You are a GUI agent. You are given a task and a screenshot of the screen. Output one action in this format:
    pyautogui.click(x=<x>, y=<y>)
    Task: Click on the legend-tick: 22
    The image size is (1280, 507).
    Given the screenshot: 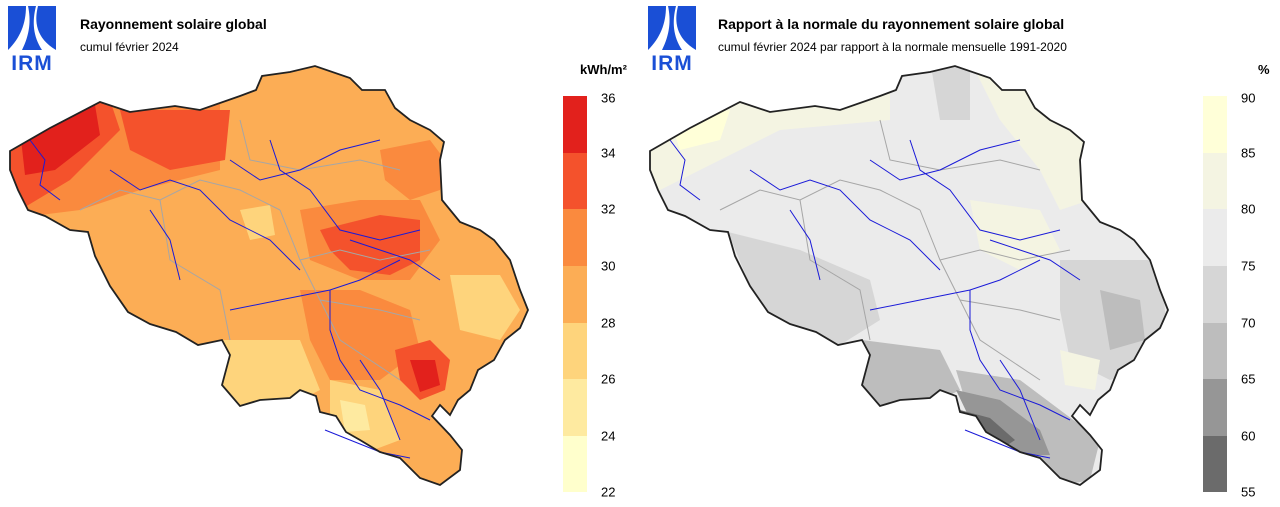 What is the action you would take?
    pyautogui.click(x=608, y=492)
    